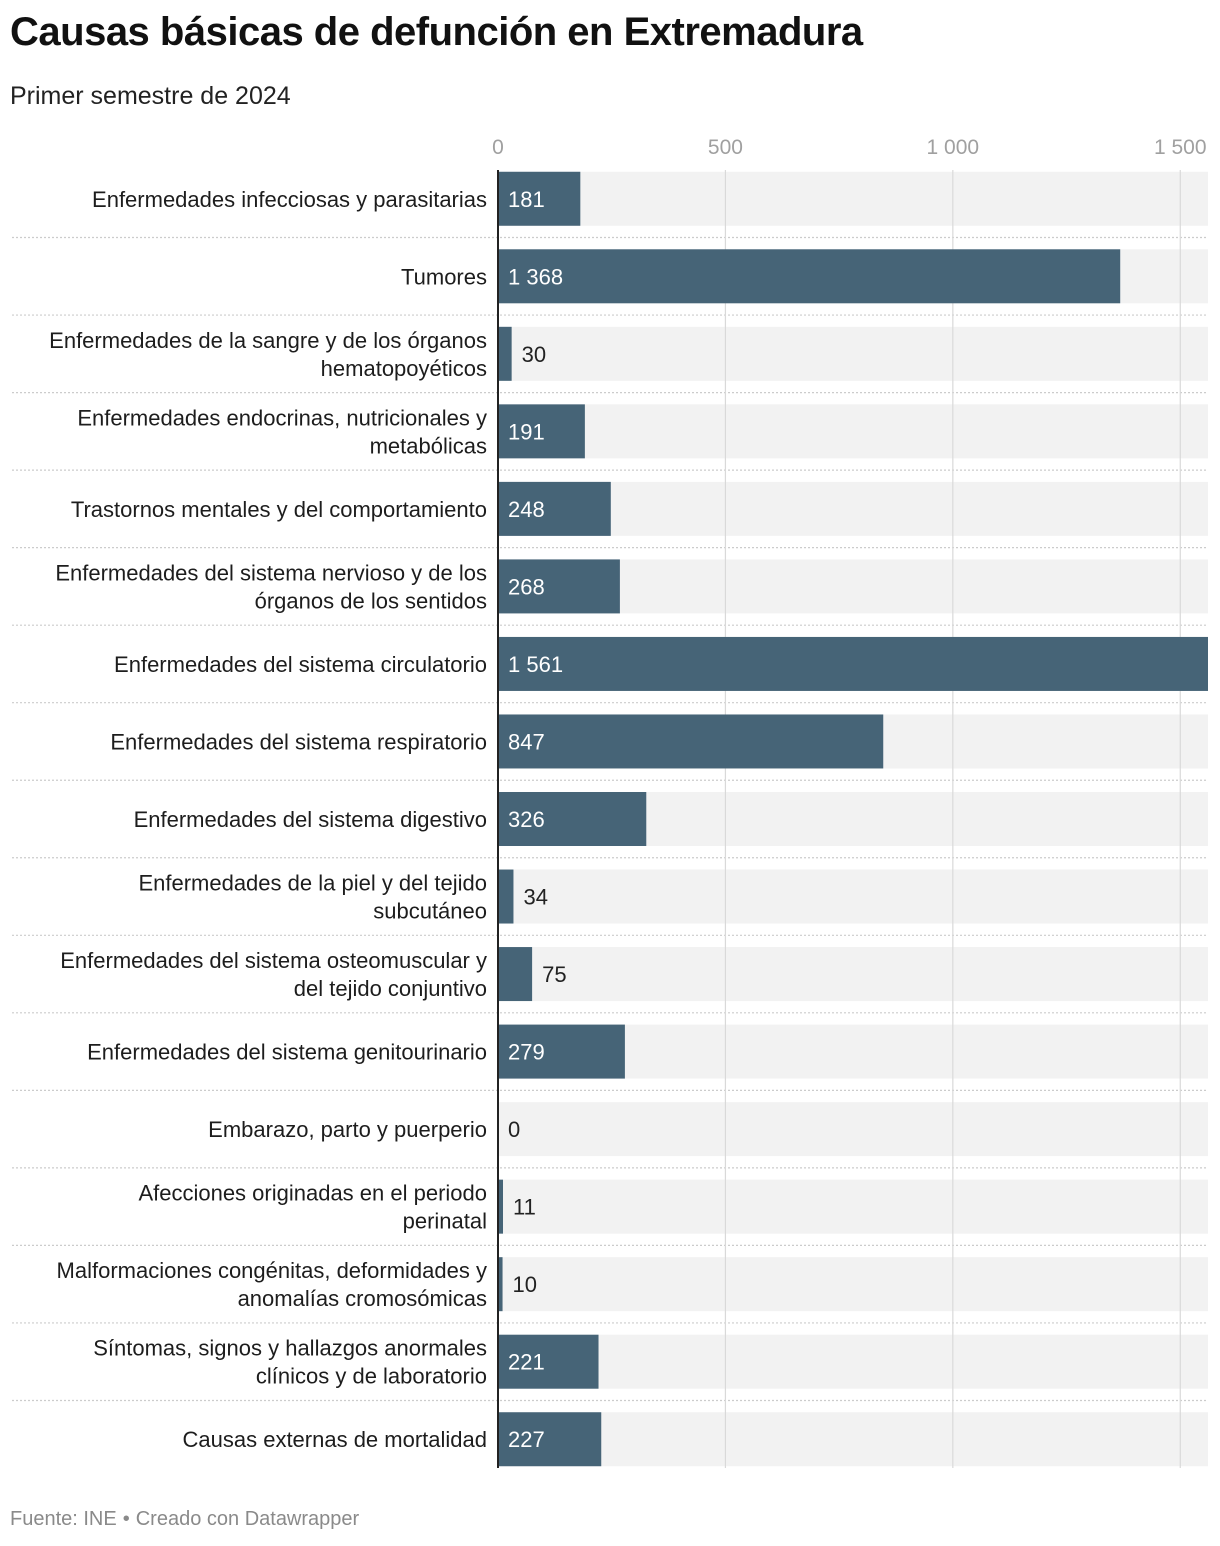  Describe the element at coordinates (371, 1376) in the screenshot. I see `category-label: clínicos y de laboratorio` at that location.